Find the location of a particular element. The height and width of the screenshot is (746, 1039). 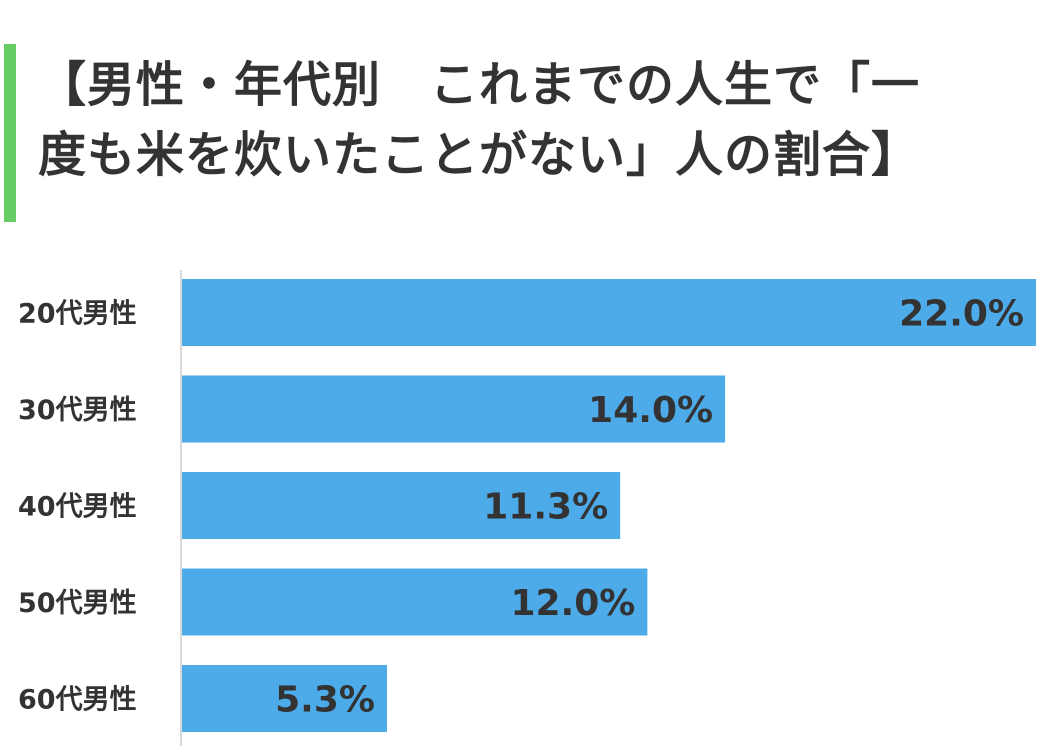

chart-title-line-1: 【男性・年代別 これまでの人生で「一 is located at coordinates (479, 85).